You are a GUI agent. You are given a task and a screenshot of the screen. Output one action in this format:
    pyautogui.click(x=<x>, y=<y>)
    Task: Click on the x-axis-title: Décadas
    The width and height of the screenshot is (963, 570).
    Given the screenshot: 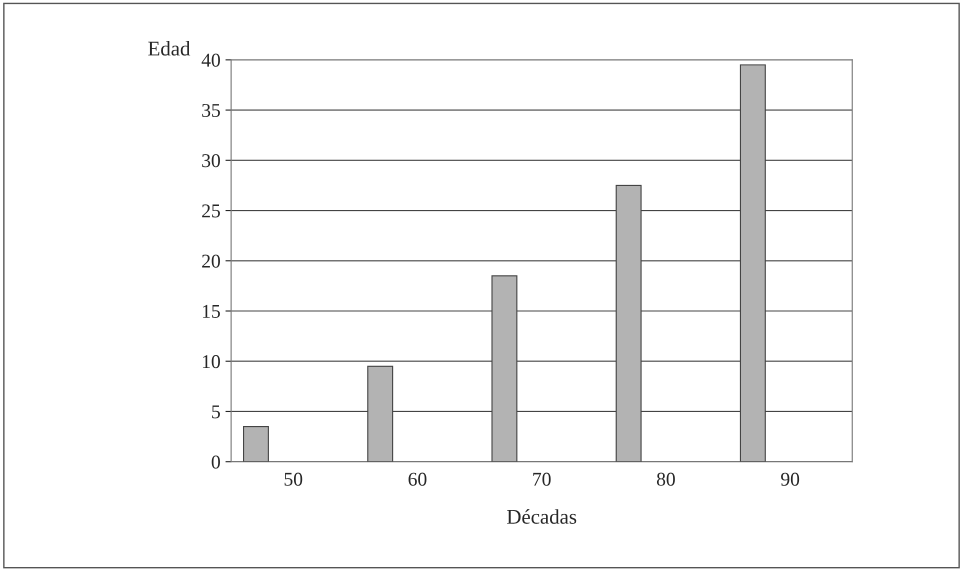 What is the action you would take?
    pyautogui.click(x=541, y=516)
    